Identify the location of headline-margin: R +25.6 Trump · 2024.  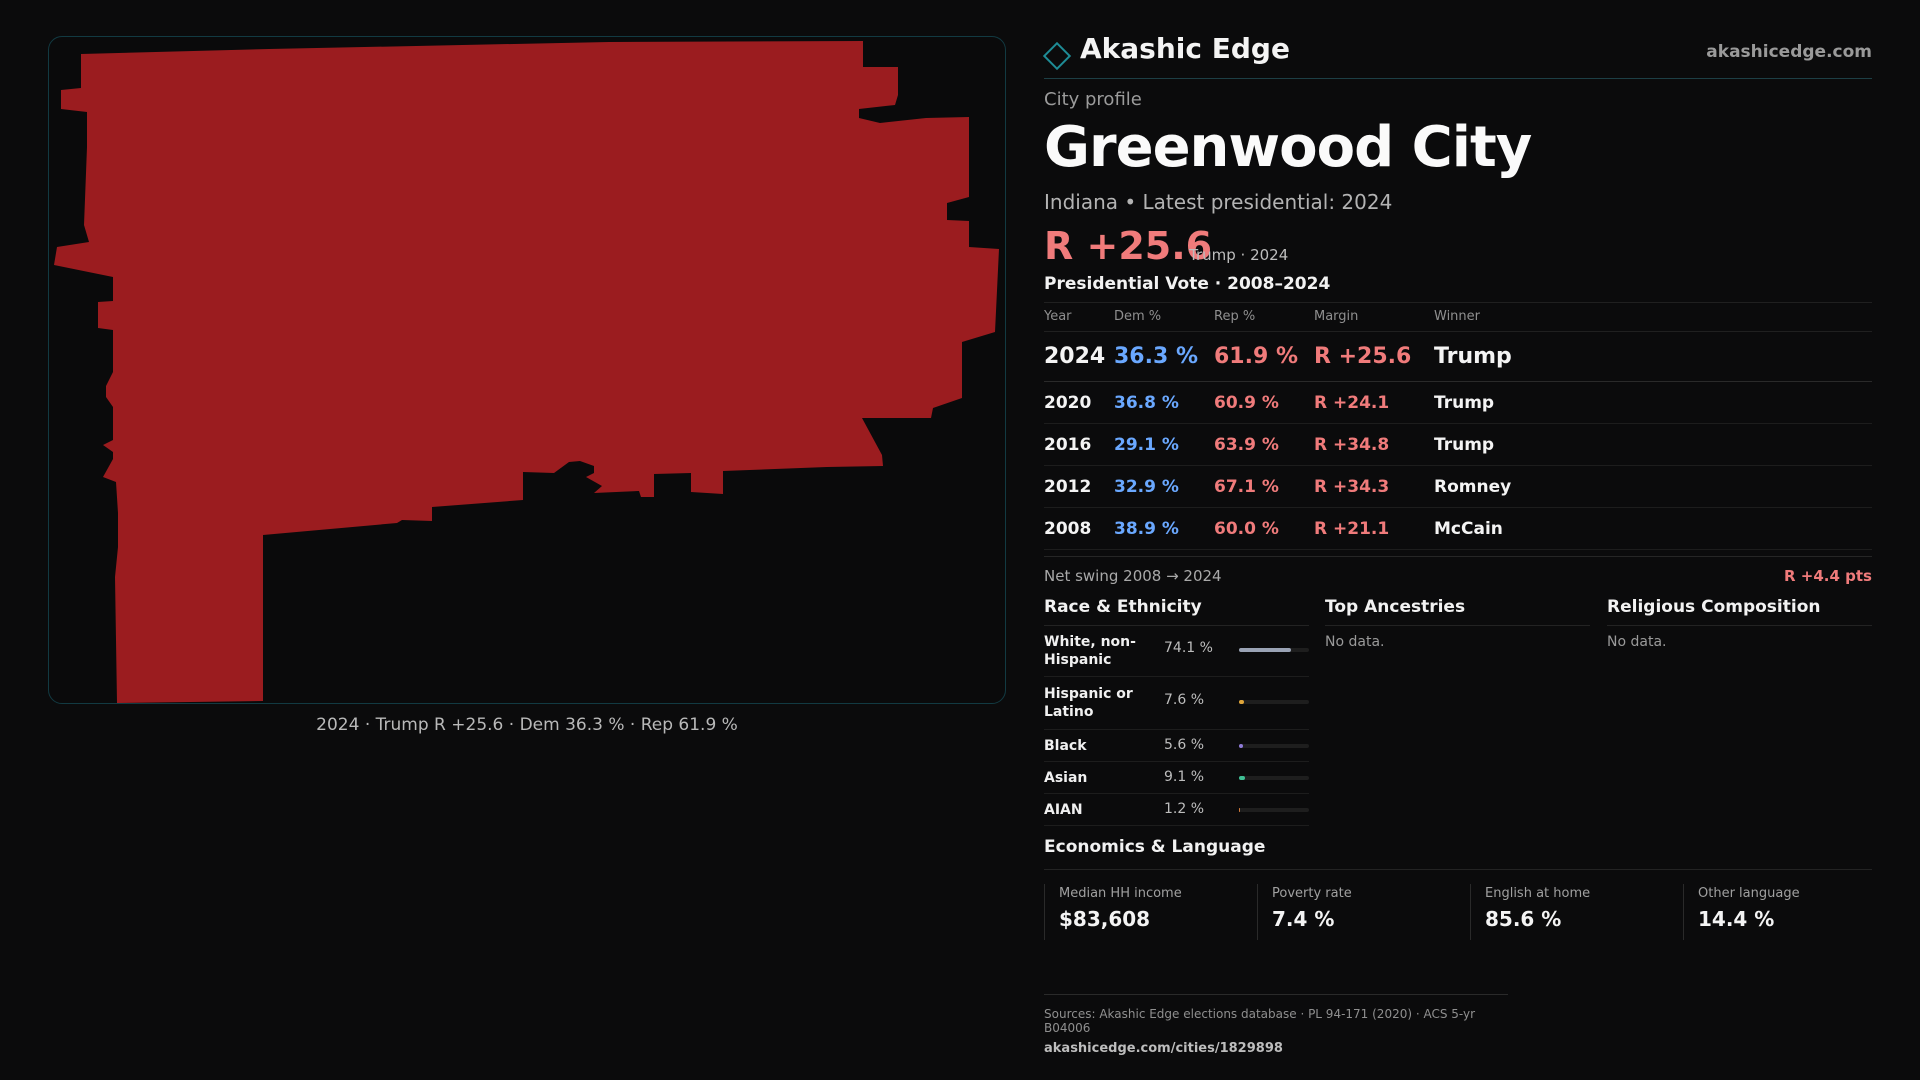
(1458, 247).